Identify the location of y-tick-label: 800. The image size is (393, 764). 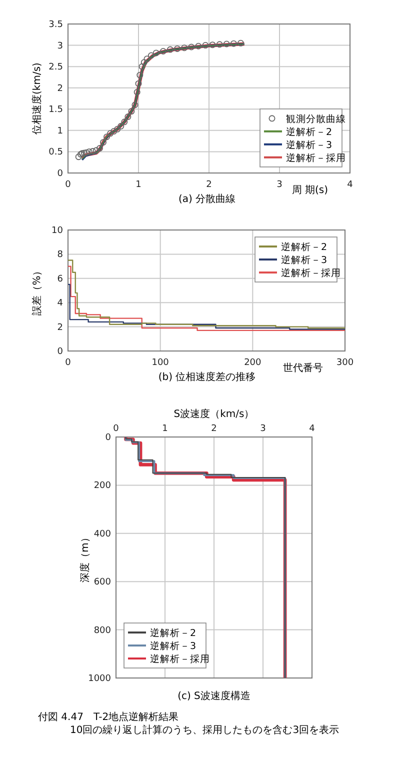
(103, 631).